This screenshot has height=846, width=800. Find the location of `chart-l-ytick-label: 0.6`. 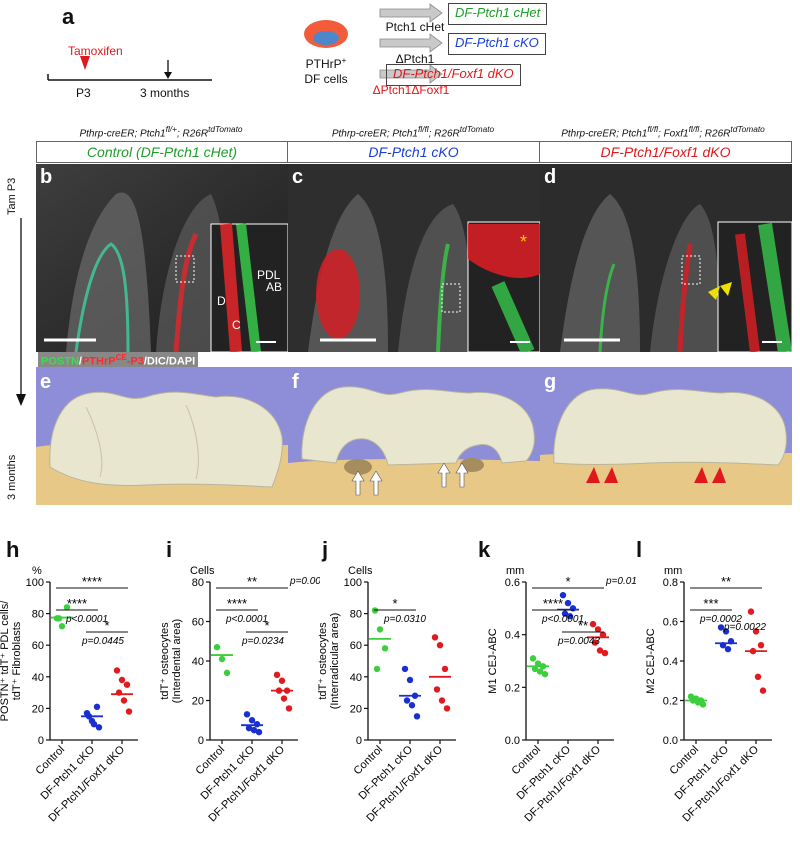

chart-l-ytick-label: 0.6 is located at coordinates (670, 623).